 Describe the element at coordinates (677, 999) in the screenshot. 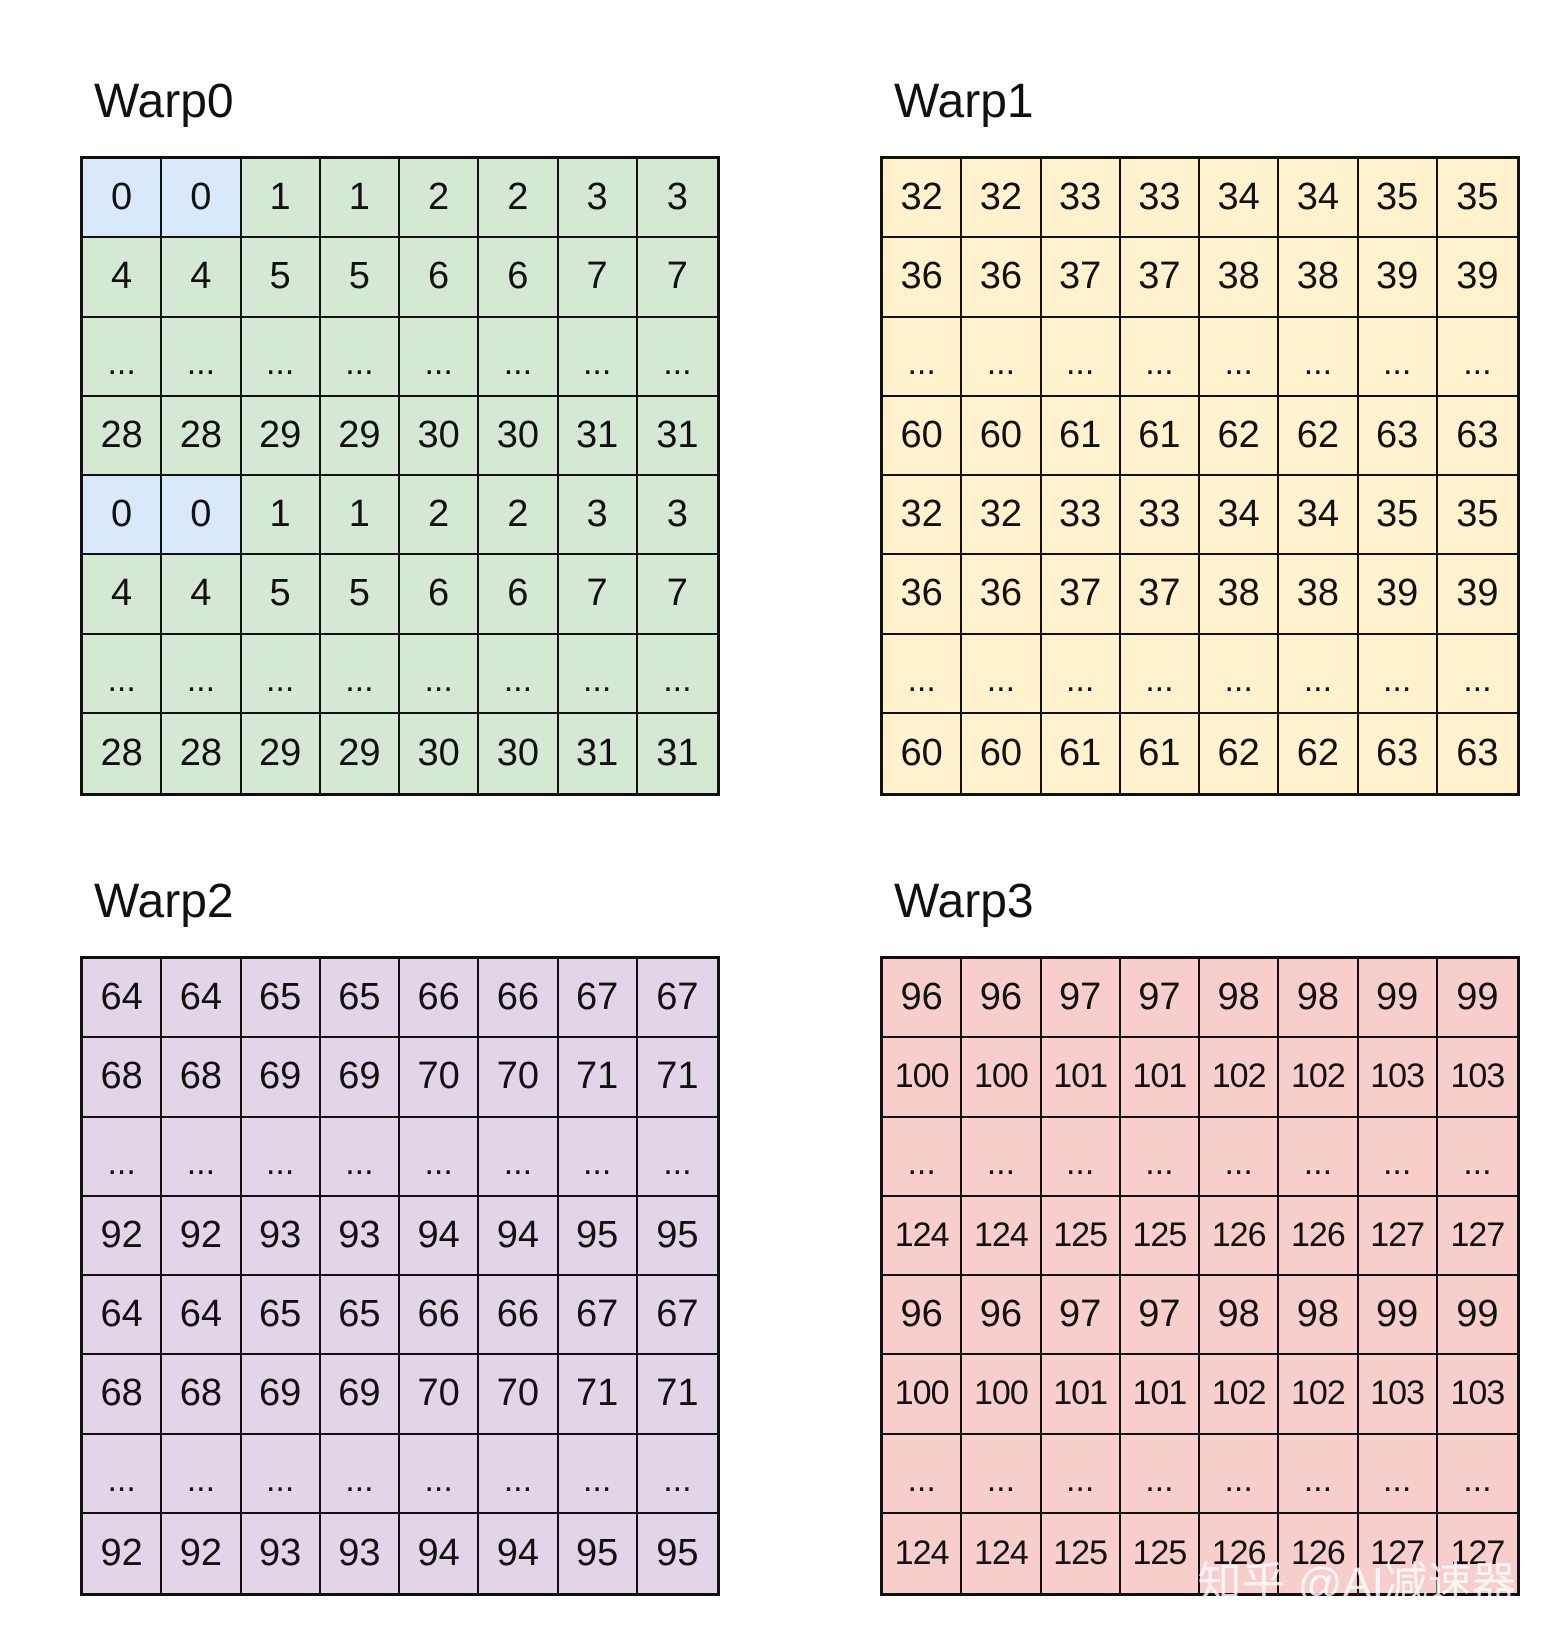

I see `thread-id-cell: 67` at that location.